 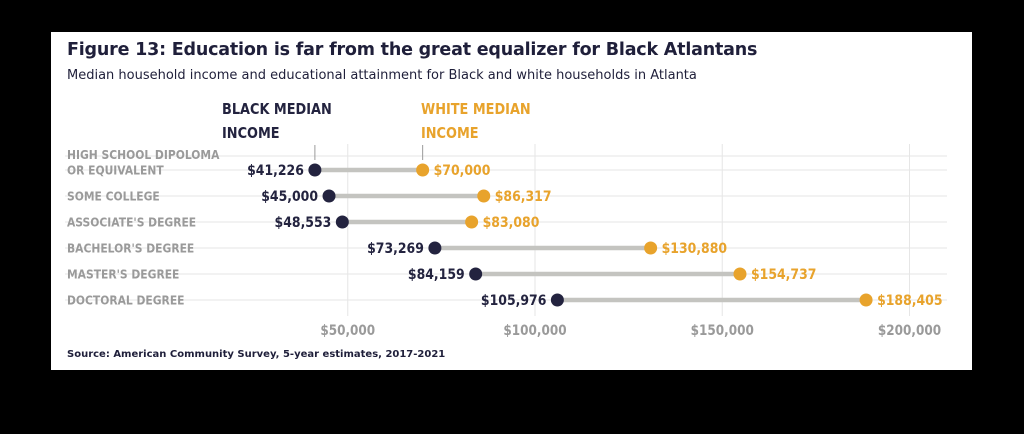 I want to click on white-value-label: $86,317, so click(x=523, y=196).